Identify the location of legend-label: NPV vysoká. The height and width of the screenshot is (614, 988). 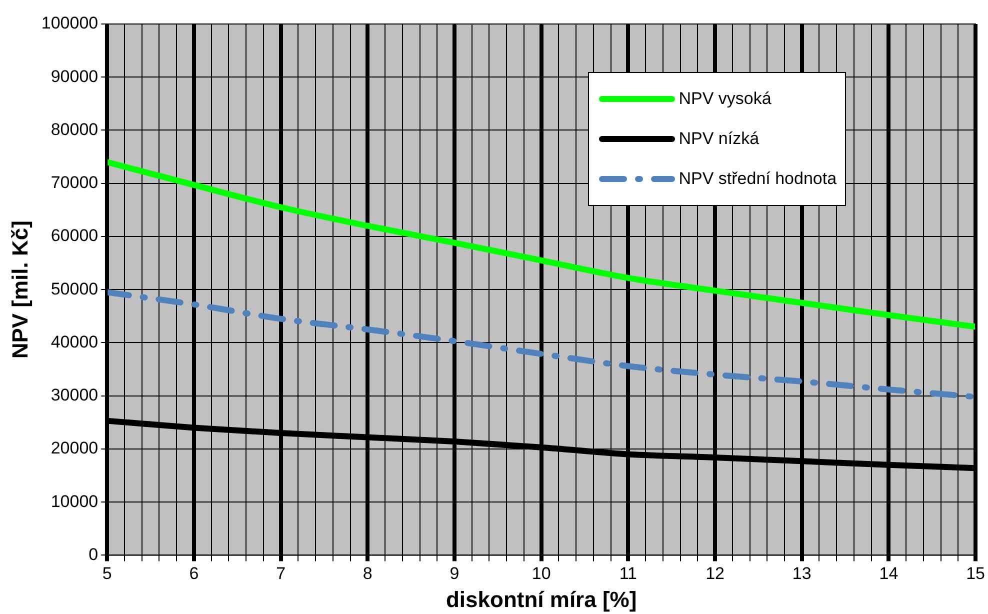
(725, 99).